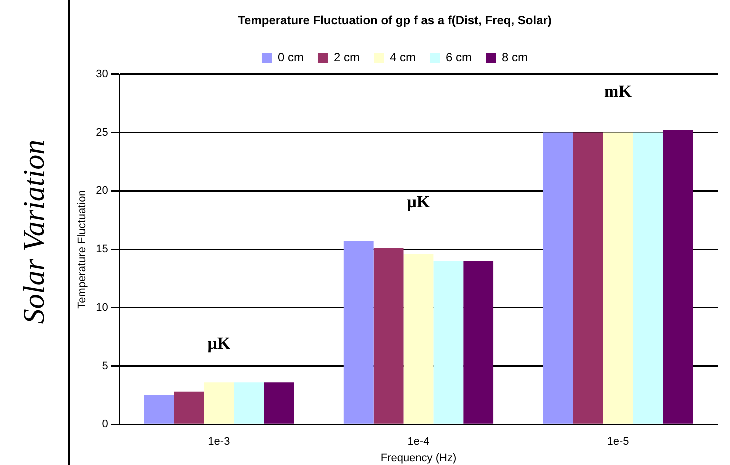 The image size is (730, 465). Describe the element at coordinates (102, 308) in the screenshot. I see `y-tick-label: 10` at that location.